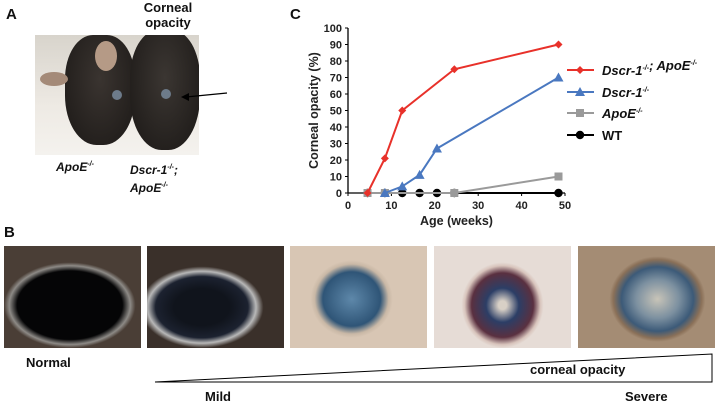  What do you see at coordinates (336, 128) in the screenshot?
I see `y-tick-label: 40` at bounding box center [336, 128].